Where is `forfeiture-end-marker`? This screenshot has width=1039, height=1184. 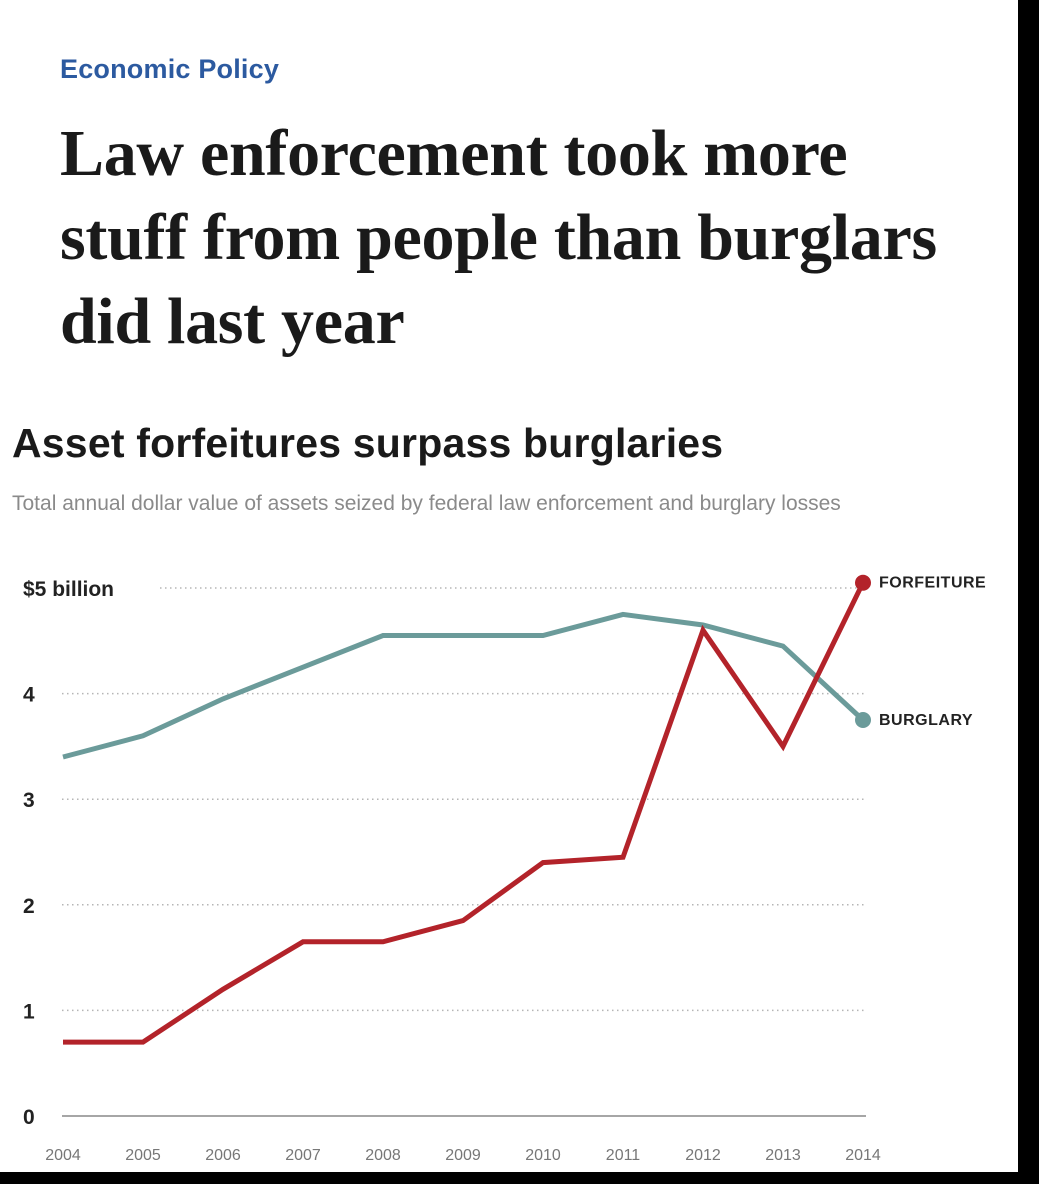 forfeiture-end-marker is located at coordinates (863, 582).